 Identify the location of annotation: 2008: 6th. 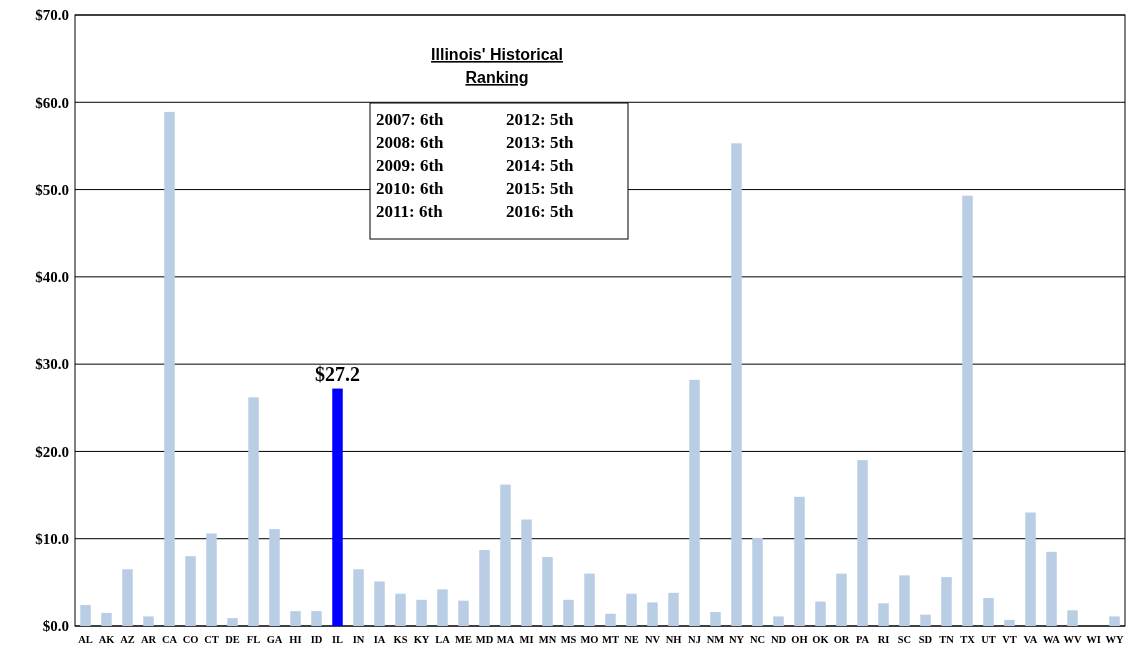
(410, 142).